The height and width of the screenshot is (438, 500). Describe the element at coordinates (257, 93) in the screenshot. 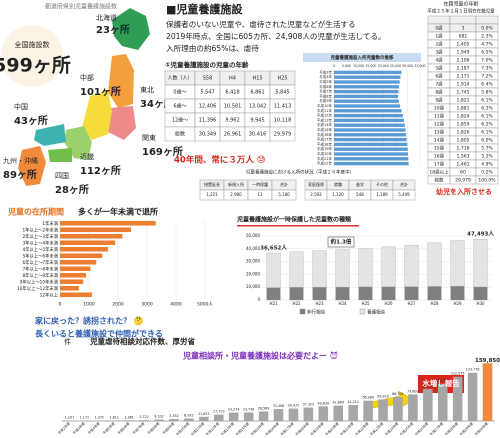

I see `age-table-text: 6,861` at that location.